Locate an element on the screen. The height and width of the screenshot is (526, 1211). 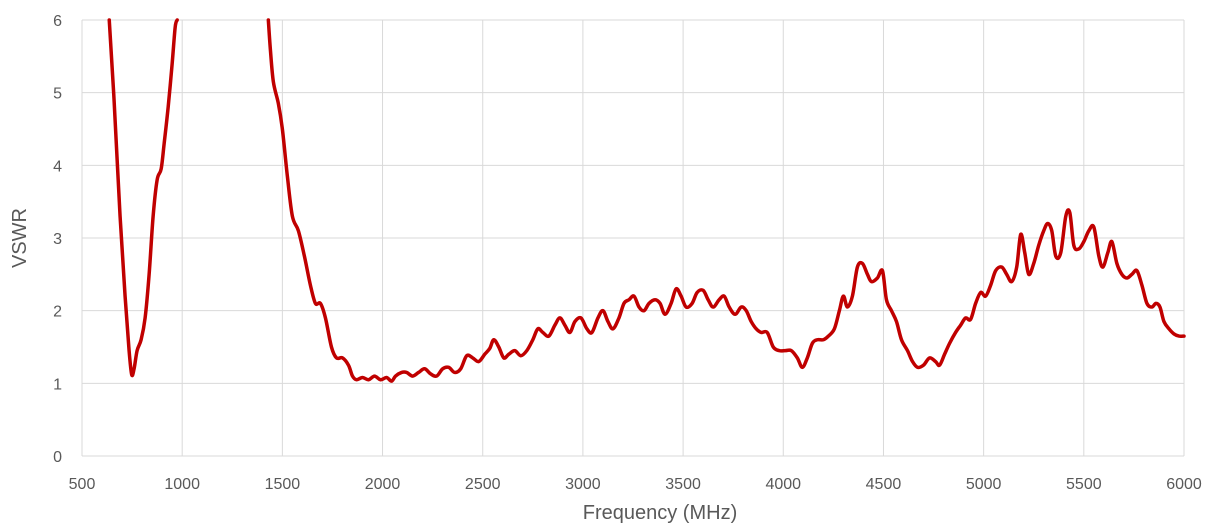
y-axis-ticks: 0 1 2 3 4 5 6 is located at coordinates (57, 239).